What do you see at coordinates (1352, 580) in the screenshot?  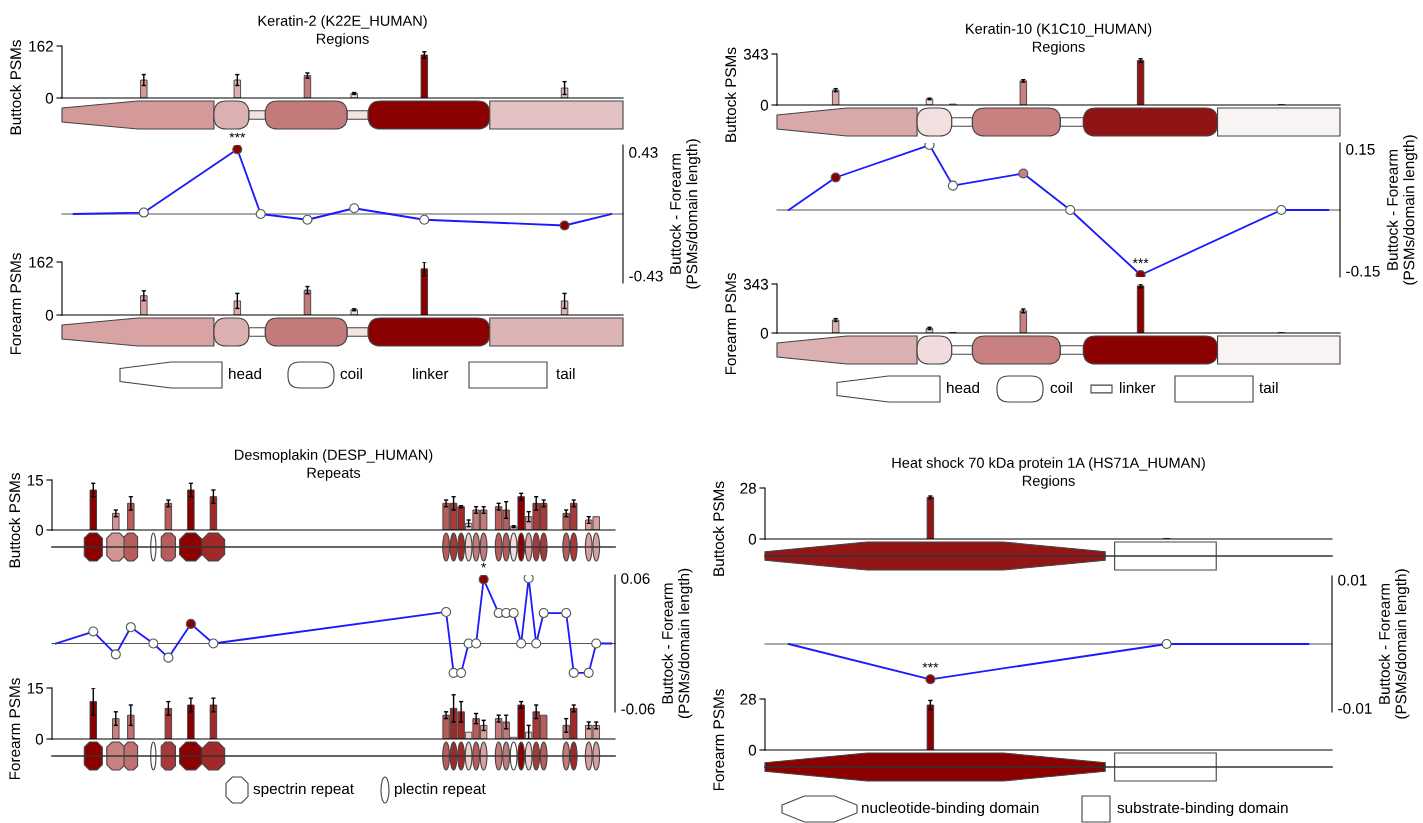 I see `y-tick-label: 0.01` at bounding box center [1352, 580].